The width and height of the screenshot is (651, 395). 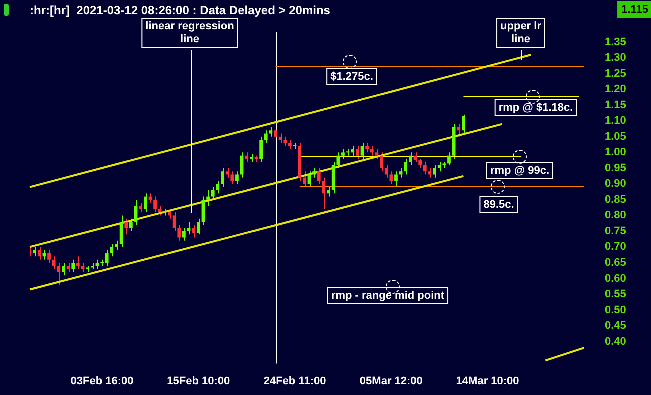 What do you see at coordinates (536, 108) in the screenshot?
I see `ref-line-label: rmp @ $1.18c.` at bounding box center [536, 108].